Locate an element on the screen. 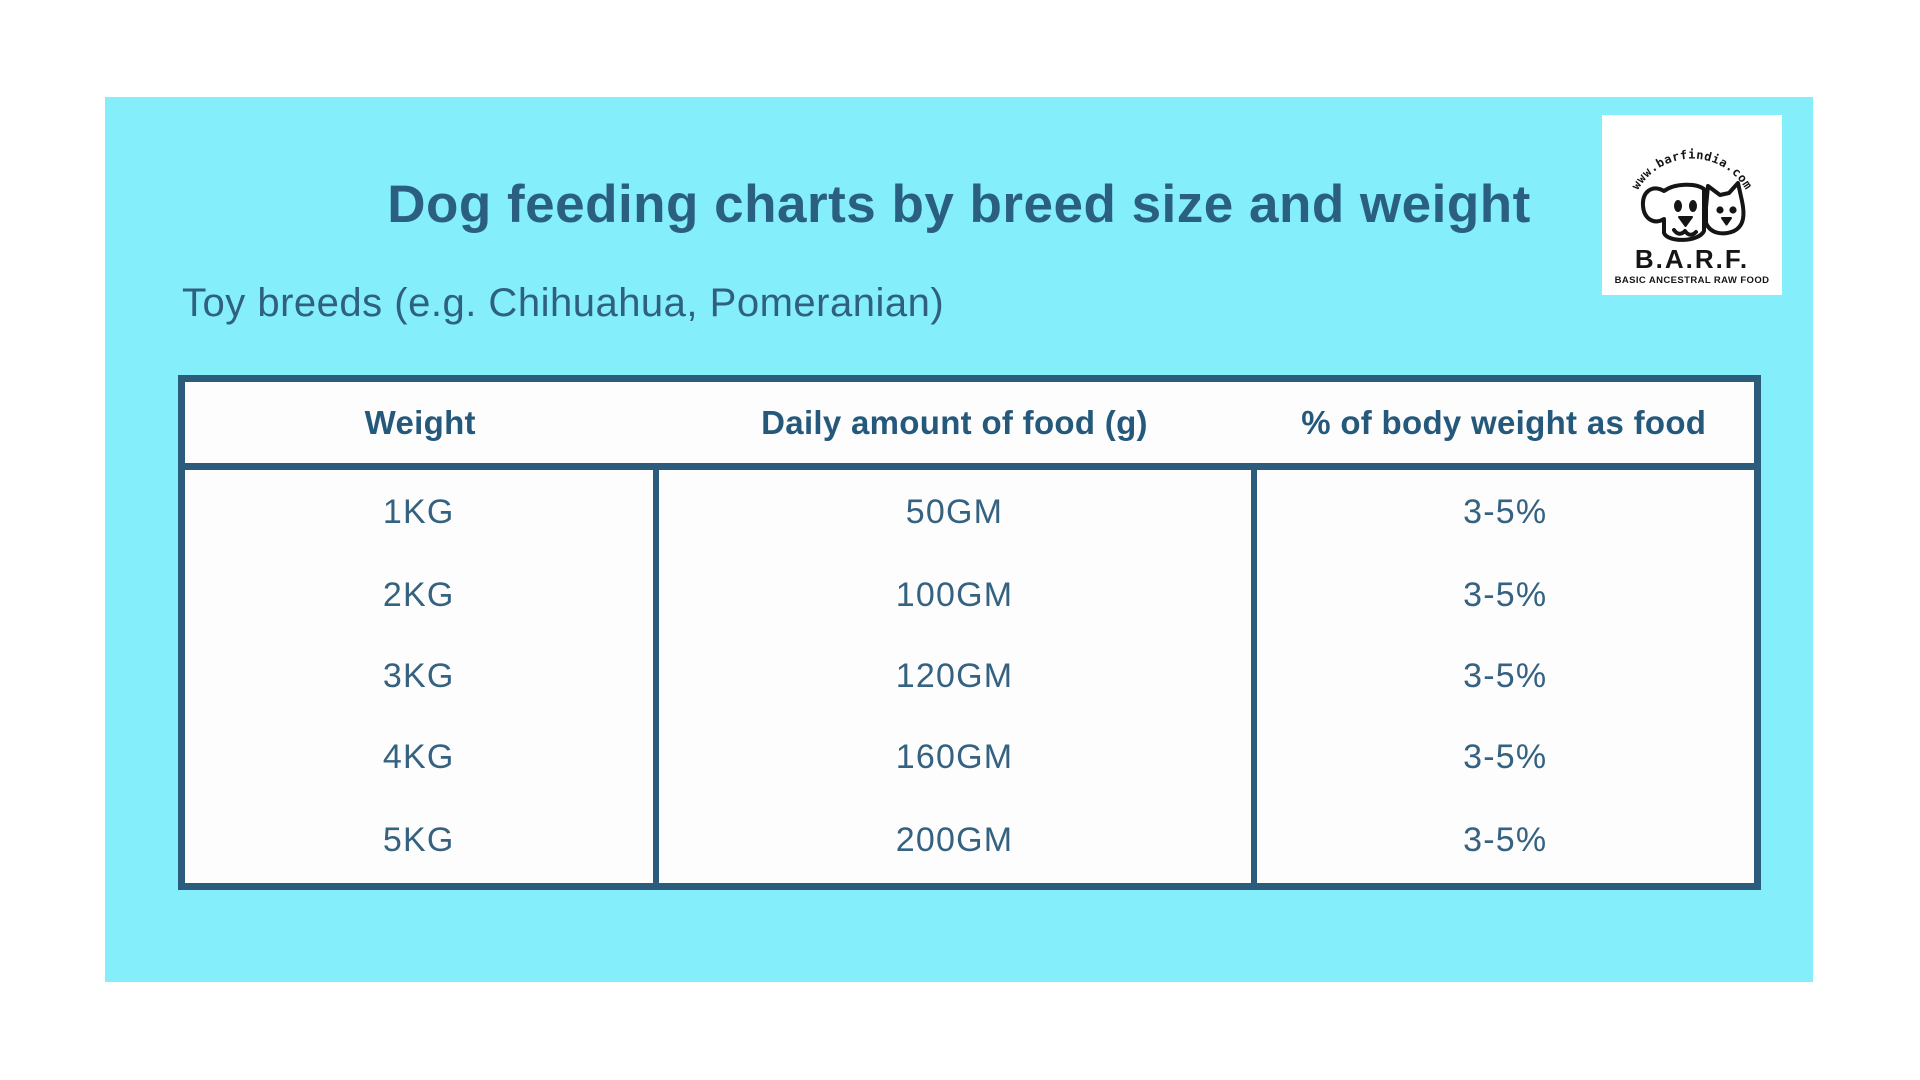 The width and height of the screenshot is (1920, 1080). table-row: 2KG 100GM 3-5% is located at coordinates (969, 595).